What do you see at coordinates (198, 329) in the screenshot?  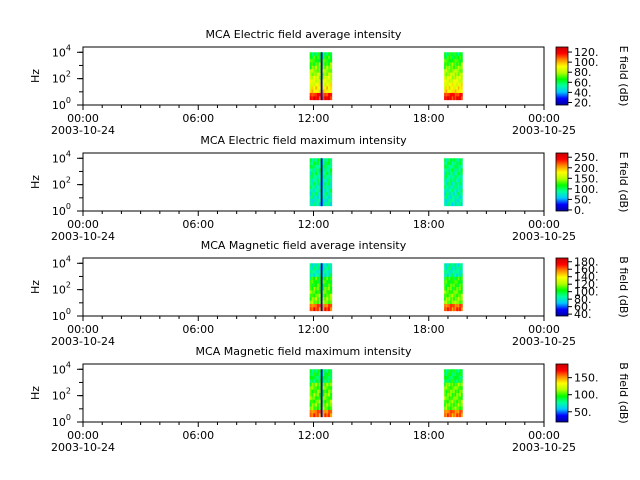 I see `x-tick-label: 06:00` at bounding box center [198, 329].